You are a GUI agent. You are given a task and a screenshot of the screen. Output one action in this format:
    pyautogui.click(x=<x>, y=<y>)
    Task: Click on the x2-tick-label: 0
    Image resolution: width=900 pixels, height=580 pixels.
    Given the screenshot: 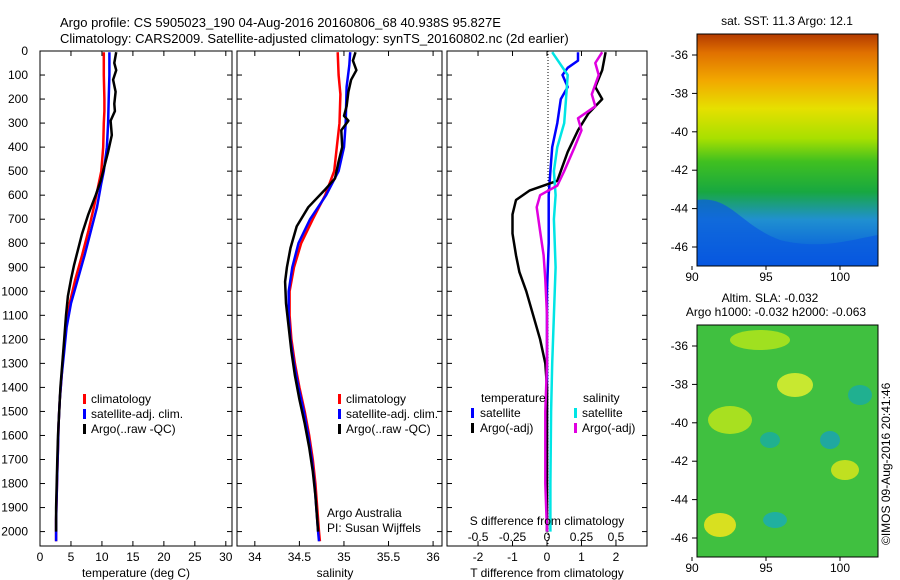 What is the action you would take?
    pyautogui.click(x=547, y=537)
    